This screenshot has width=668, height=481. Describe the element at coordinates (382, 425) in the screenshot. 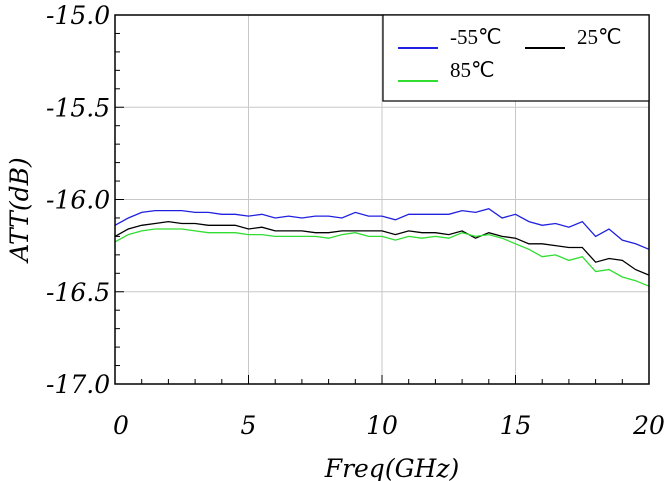

I see `x-tick-label: 10` at that location.